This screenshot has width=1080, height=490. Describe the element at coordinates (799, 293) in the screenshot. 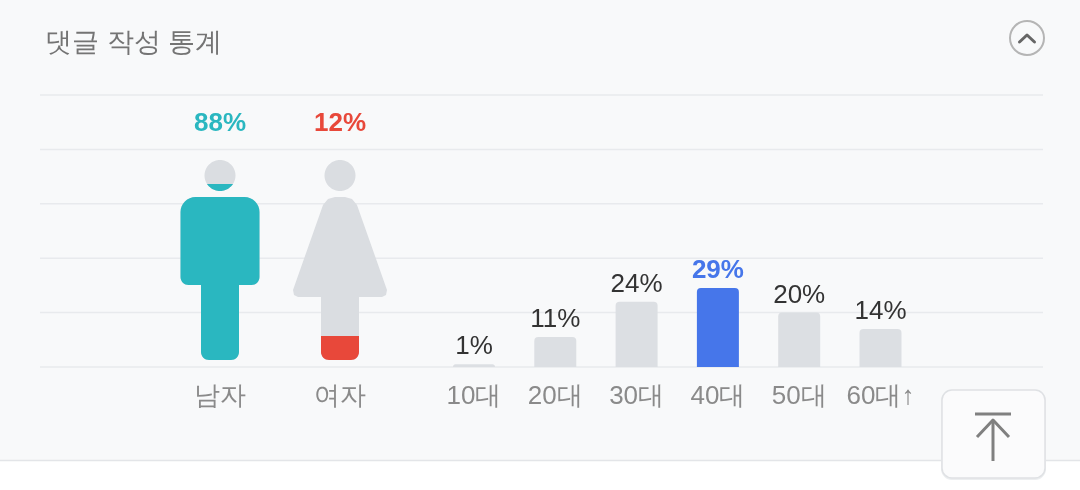

I see `data-label: 20%` at that location.